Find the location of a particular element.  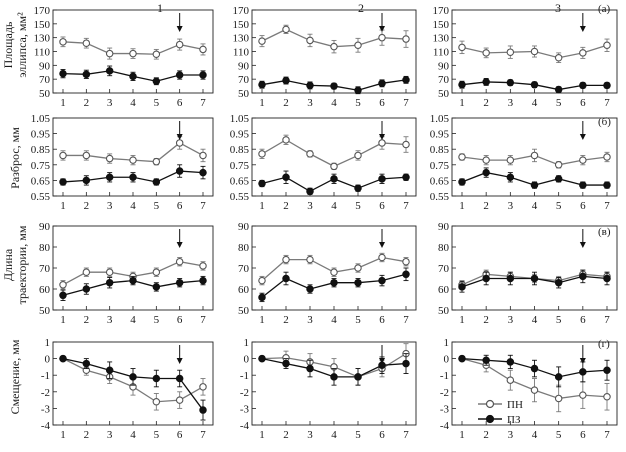

panel-r4c3: -4 -3 -2 -1 0 1 1 2 3 4 5 6 7 is located at coordinates (529, 389).